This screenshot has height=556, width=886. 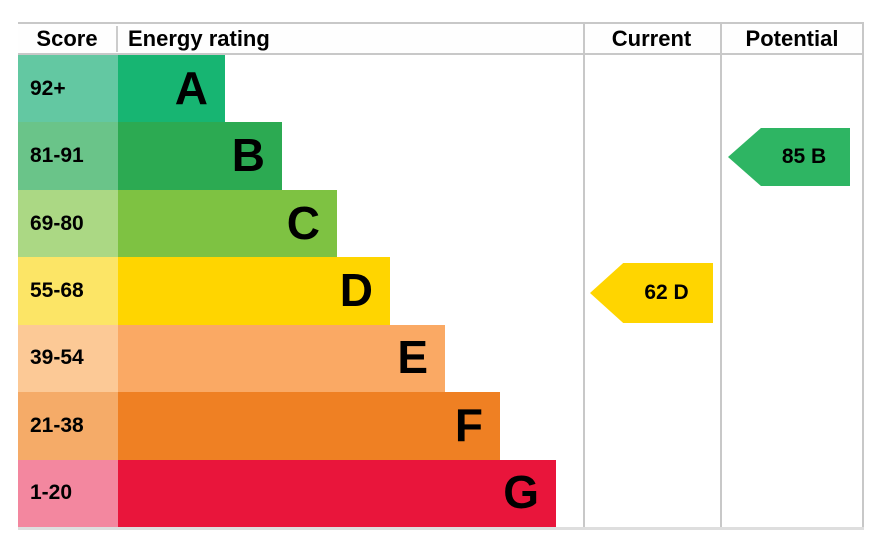 What do you see at coordinates (200, 156) in the screenshot?
I see `band-bar-b: B` at bounding box center [200, 156].